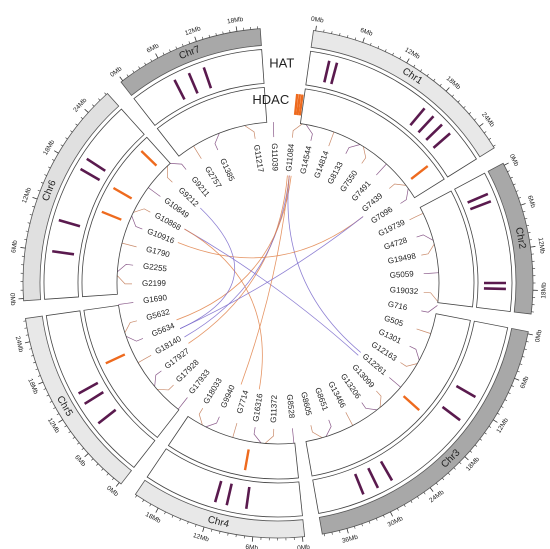 The image size is (550, 549). I want to click on hdac-track, so click(233, 447).